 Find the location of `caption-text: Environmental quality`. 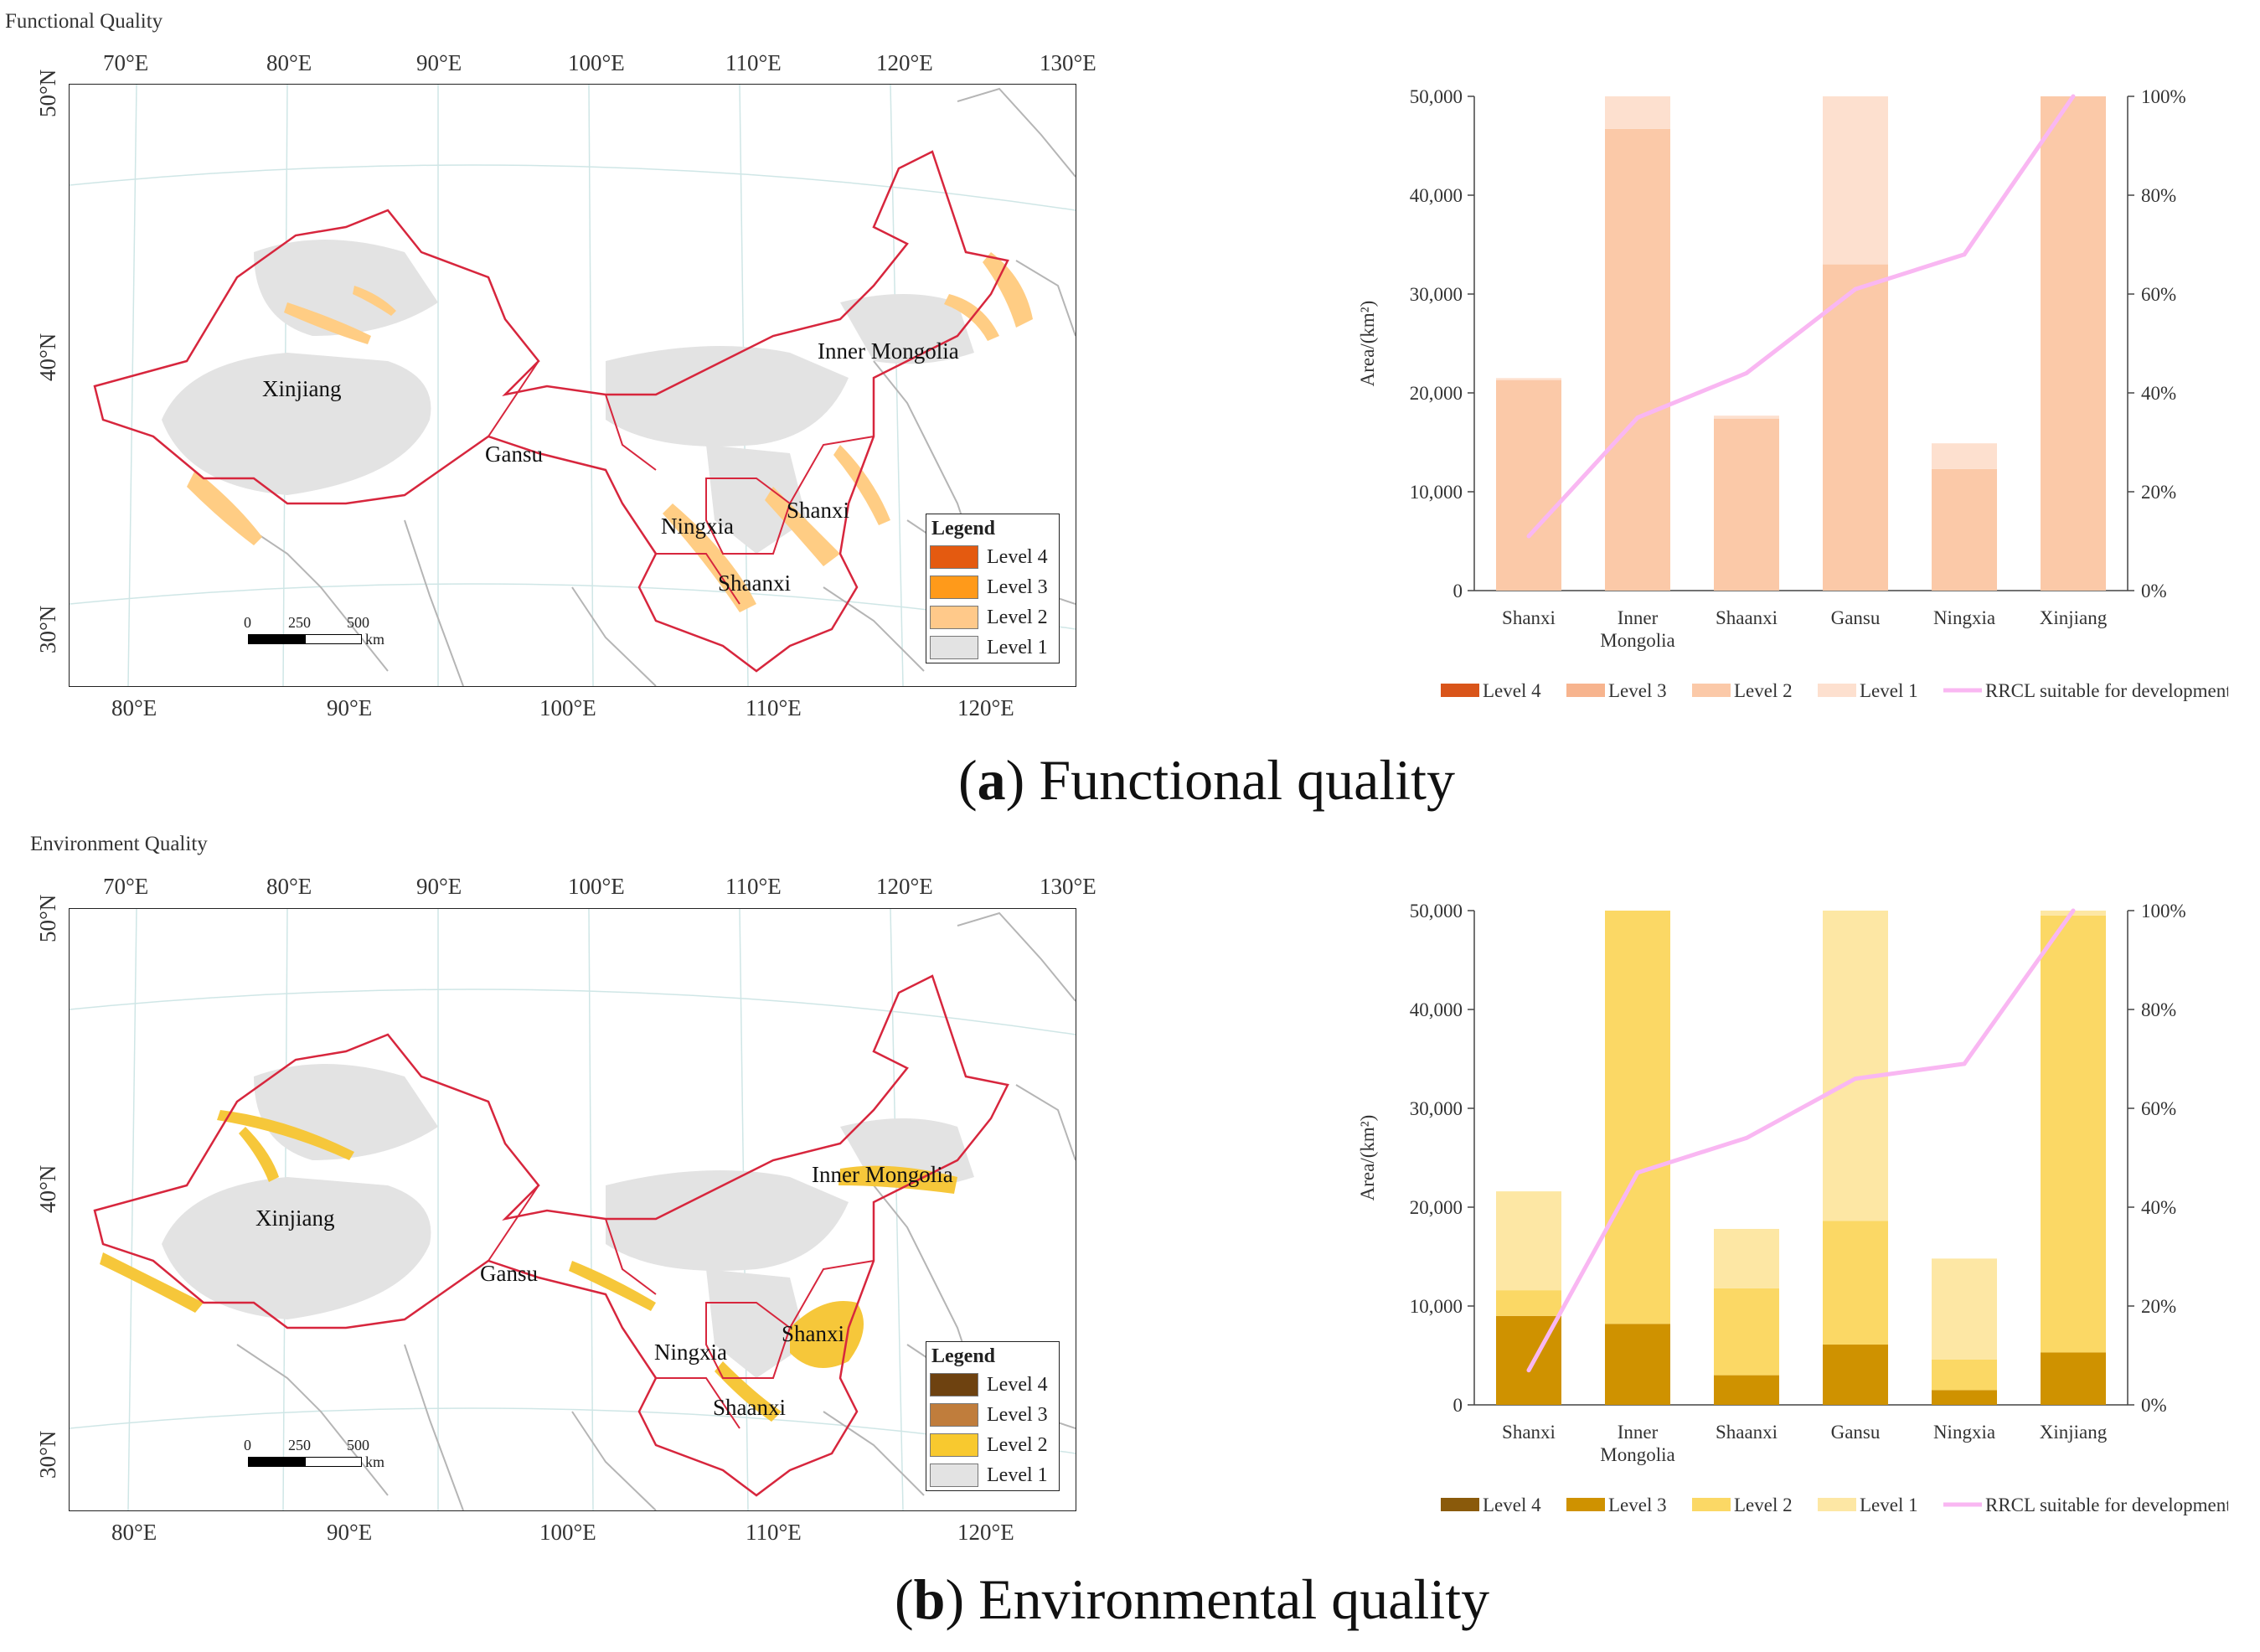

caption-text: Environmental quality is located at coordinates (1227, 1599).